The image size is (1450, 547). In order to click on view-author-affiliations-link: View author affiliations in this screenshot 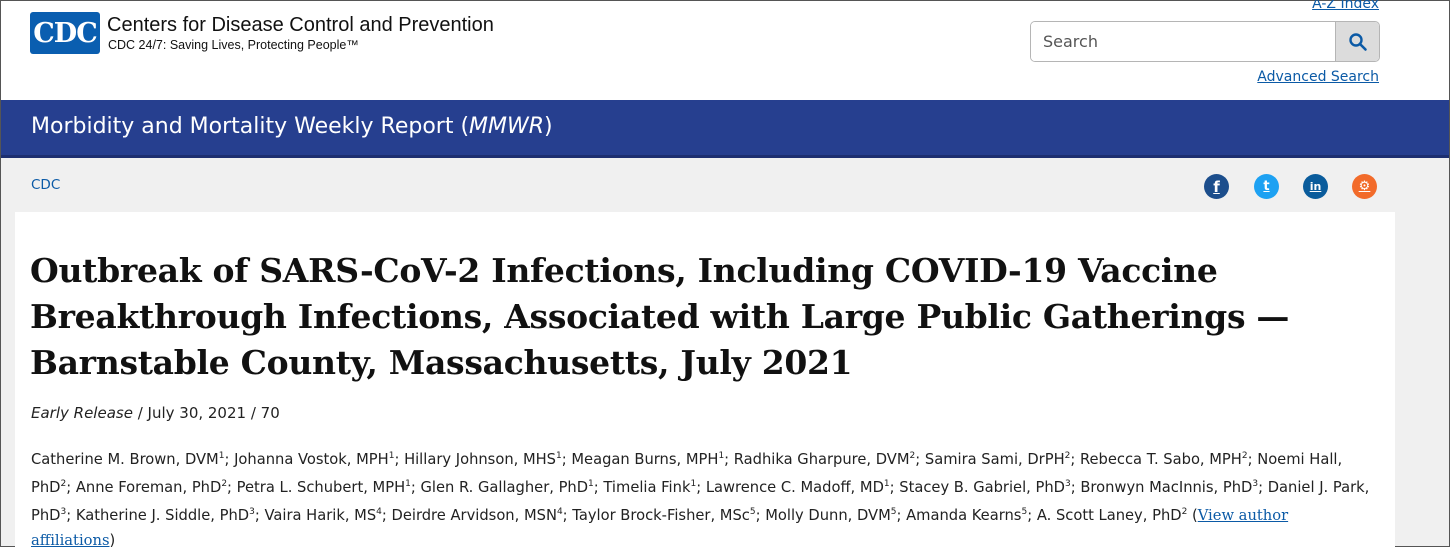, I will do `click(660, 526)`.